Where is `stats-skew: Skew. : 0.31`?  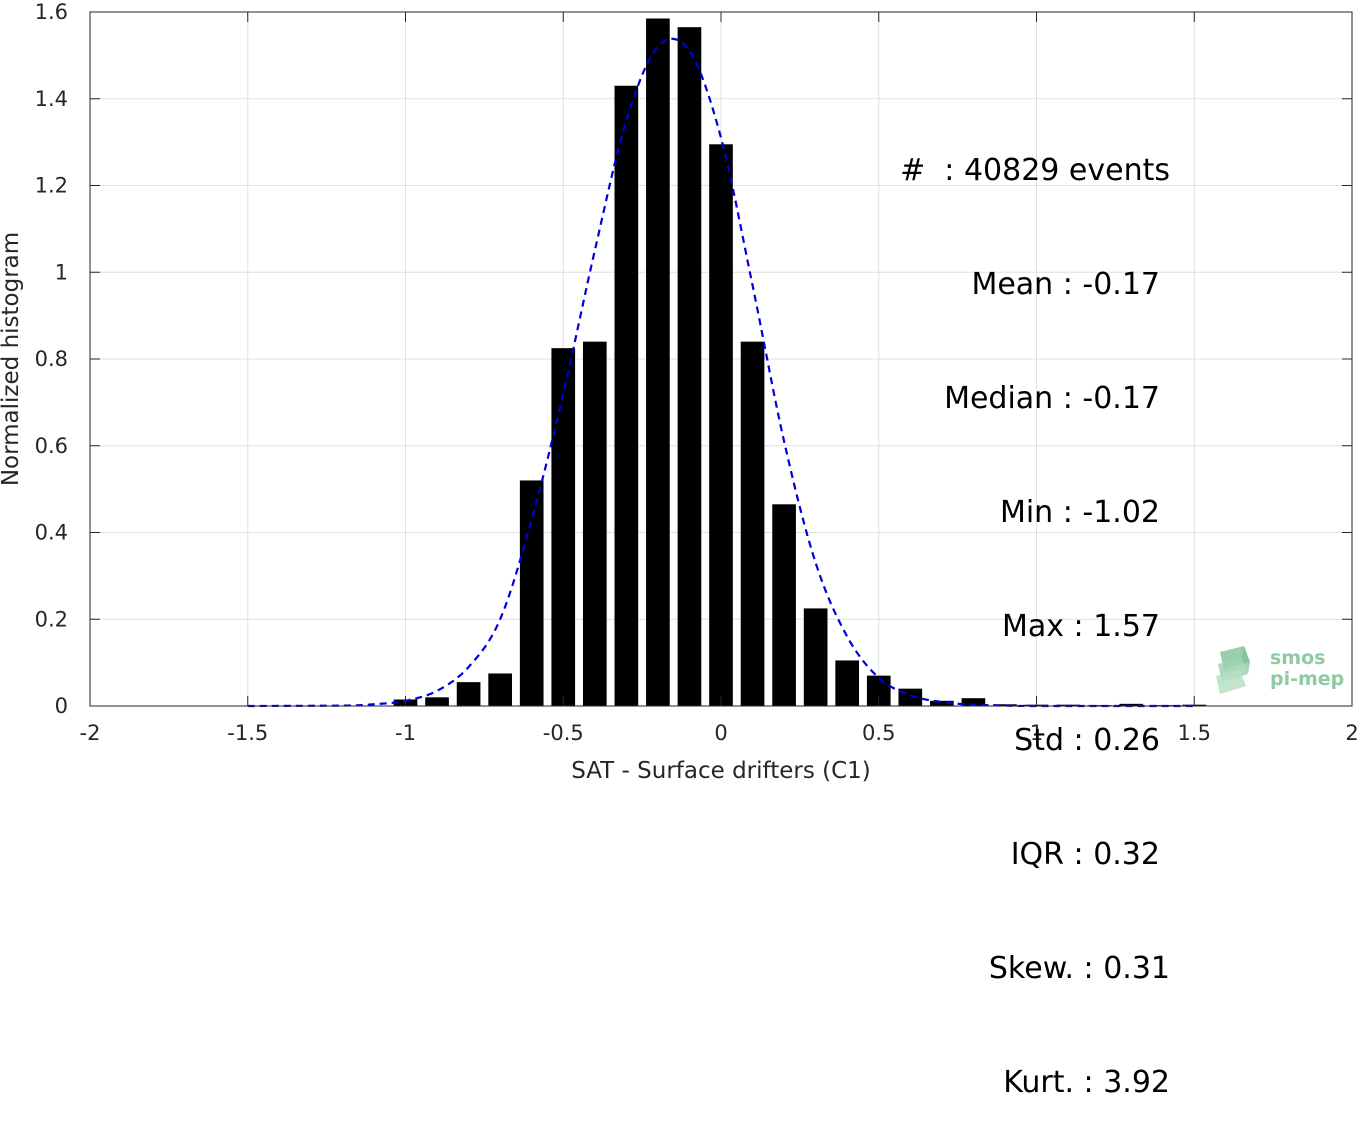 stats-skew: Skew. : 0.31 is located at coordinates (1079, 968).